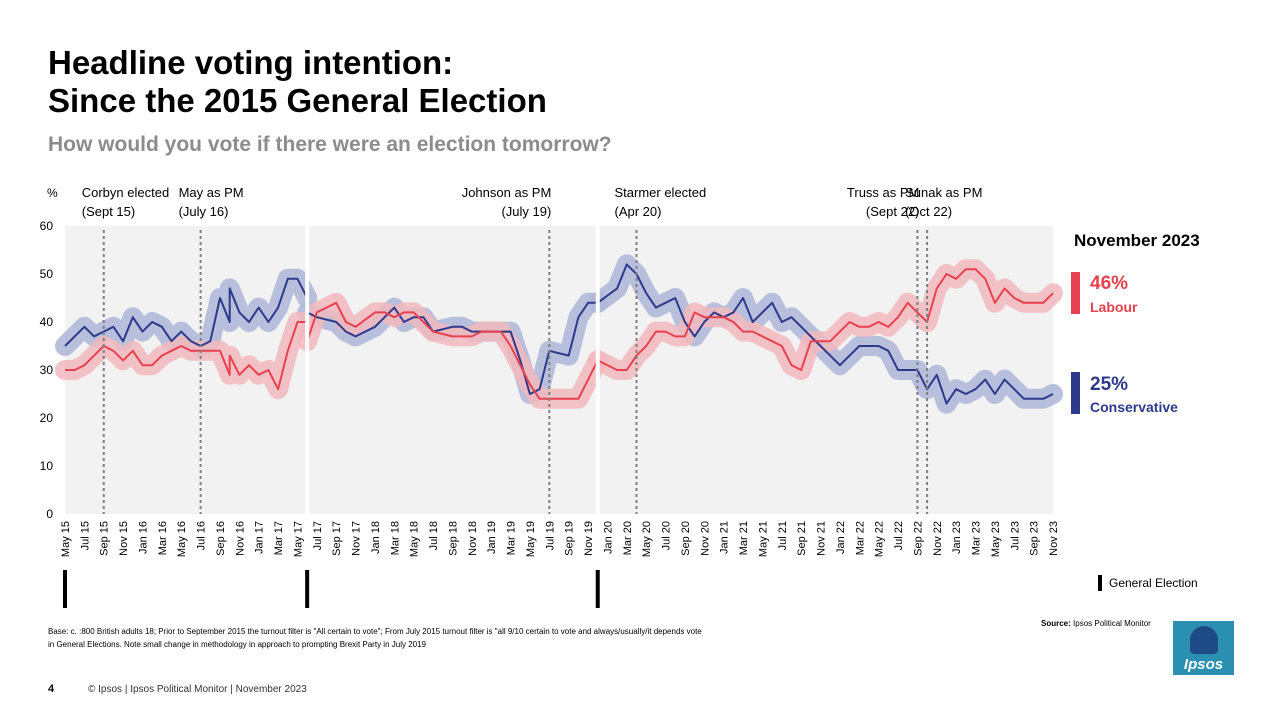 This screenshot has height=720, width=1280. I want to click on labour-latest-marker, so click(1075, 293).